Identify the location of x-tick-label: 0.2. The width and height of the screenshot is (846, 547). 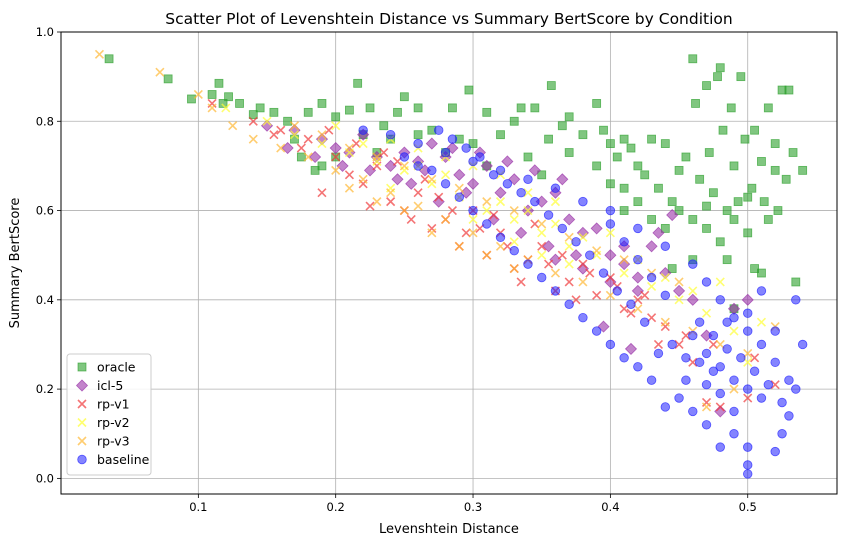
(336, 507).